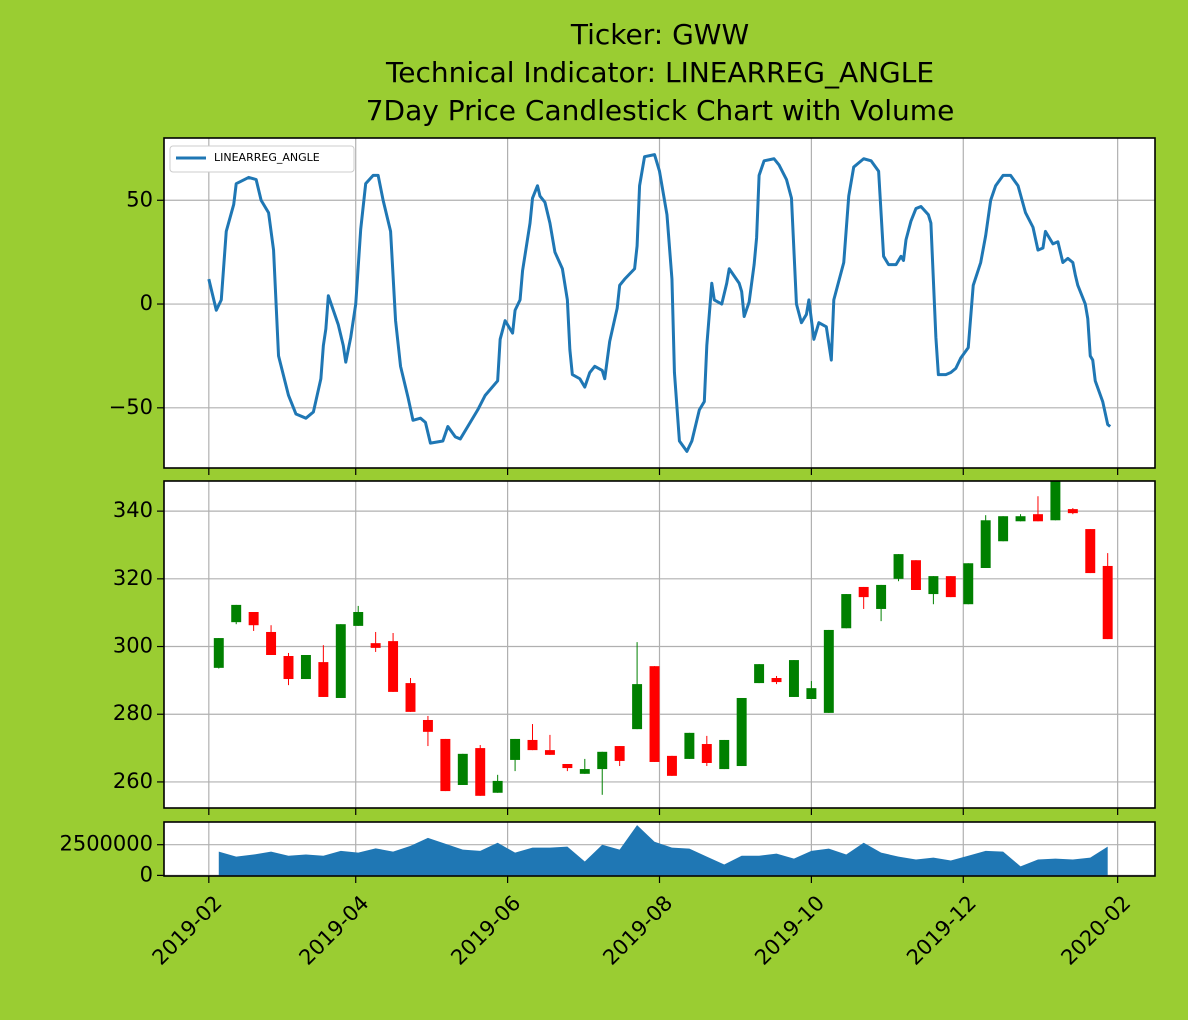 This screenshot has height=1020, width=1188. I want to click on y-tick-label: −50, so click(131, 407).